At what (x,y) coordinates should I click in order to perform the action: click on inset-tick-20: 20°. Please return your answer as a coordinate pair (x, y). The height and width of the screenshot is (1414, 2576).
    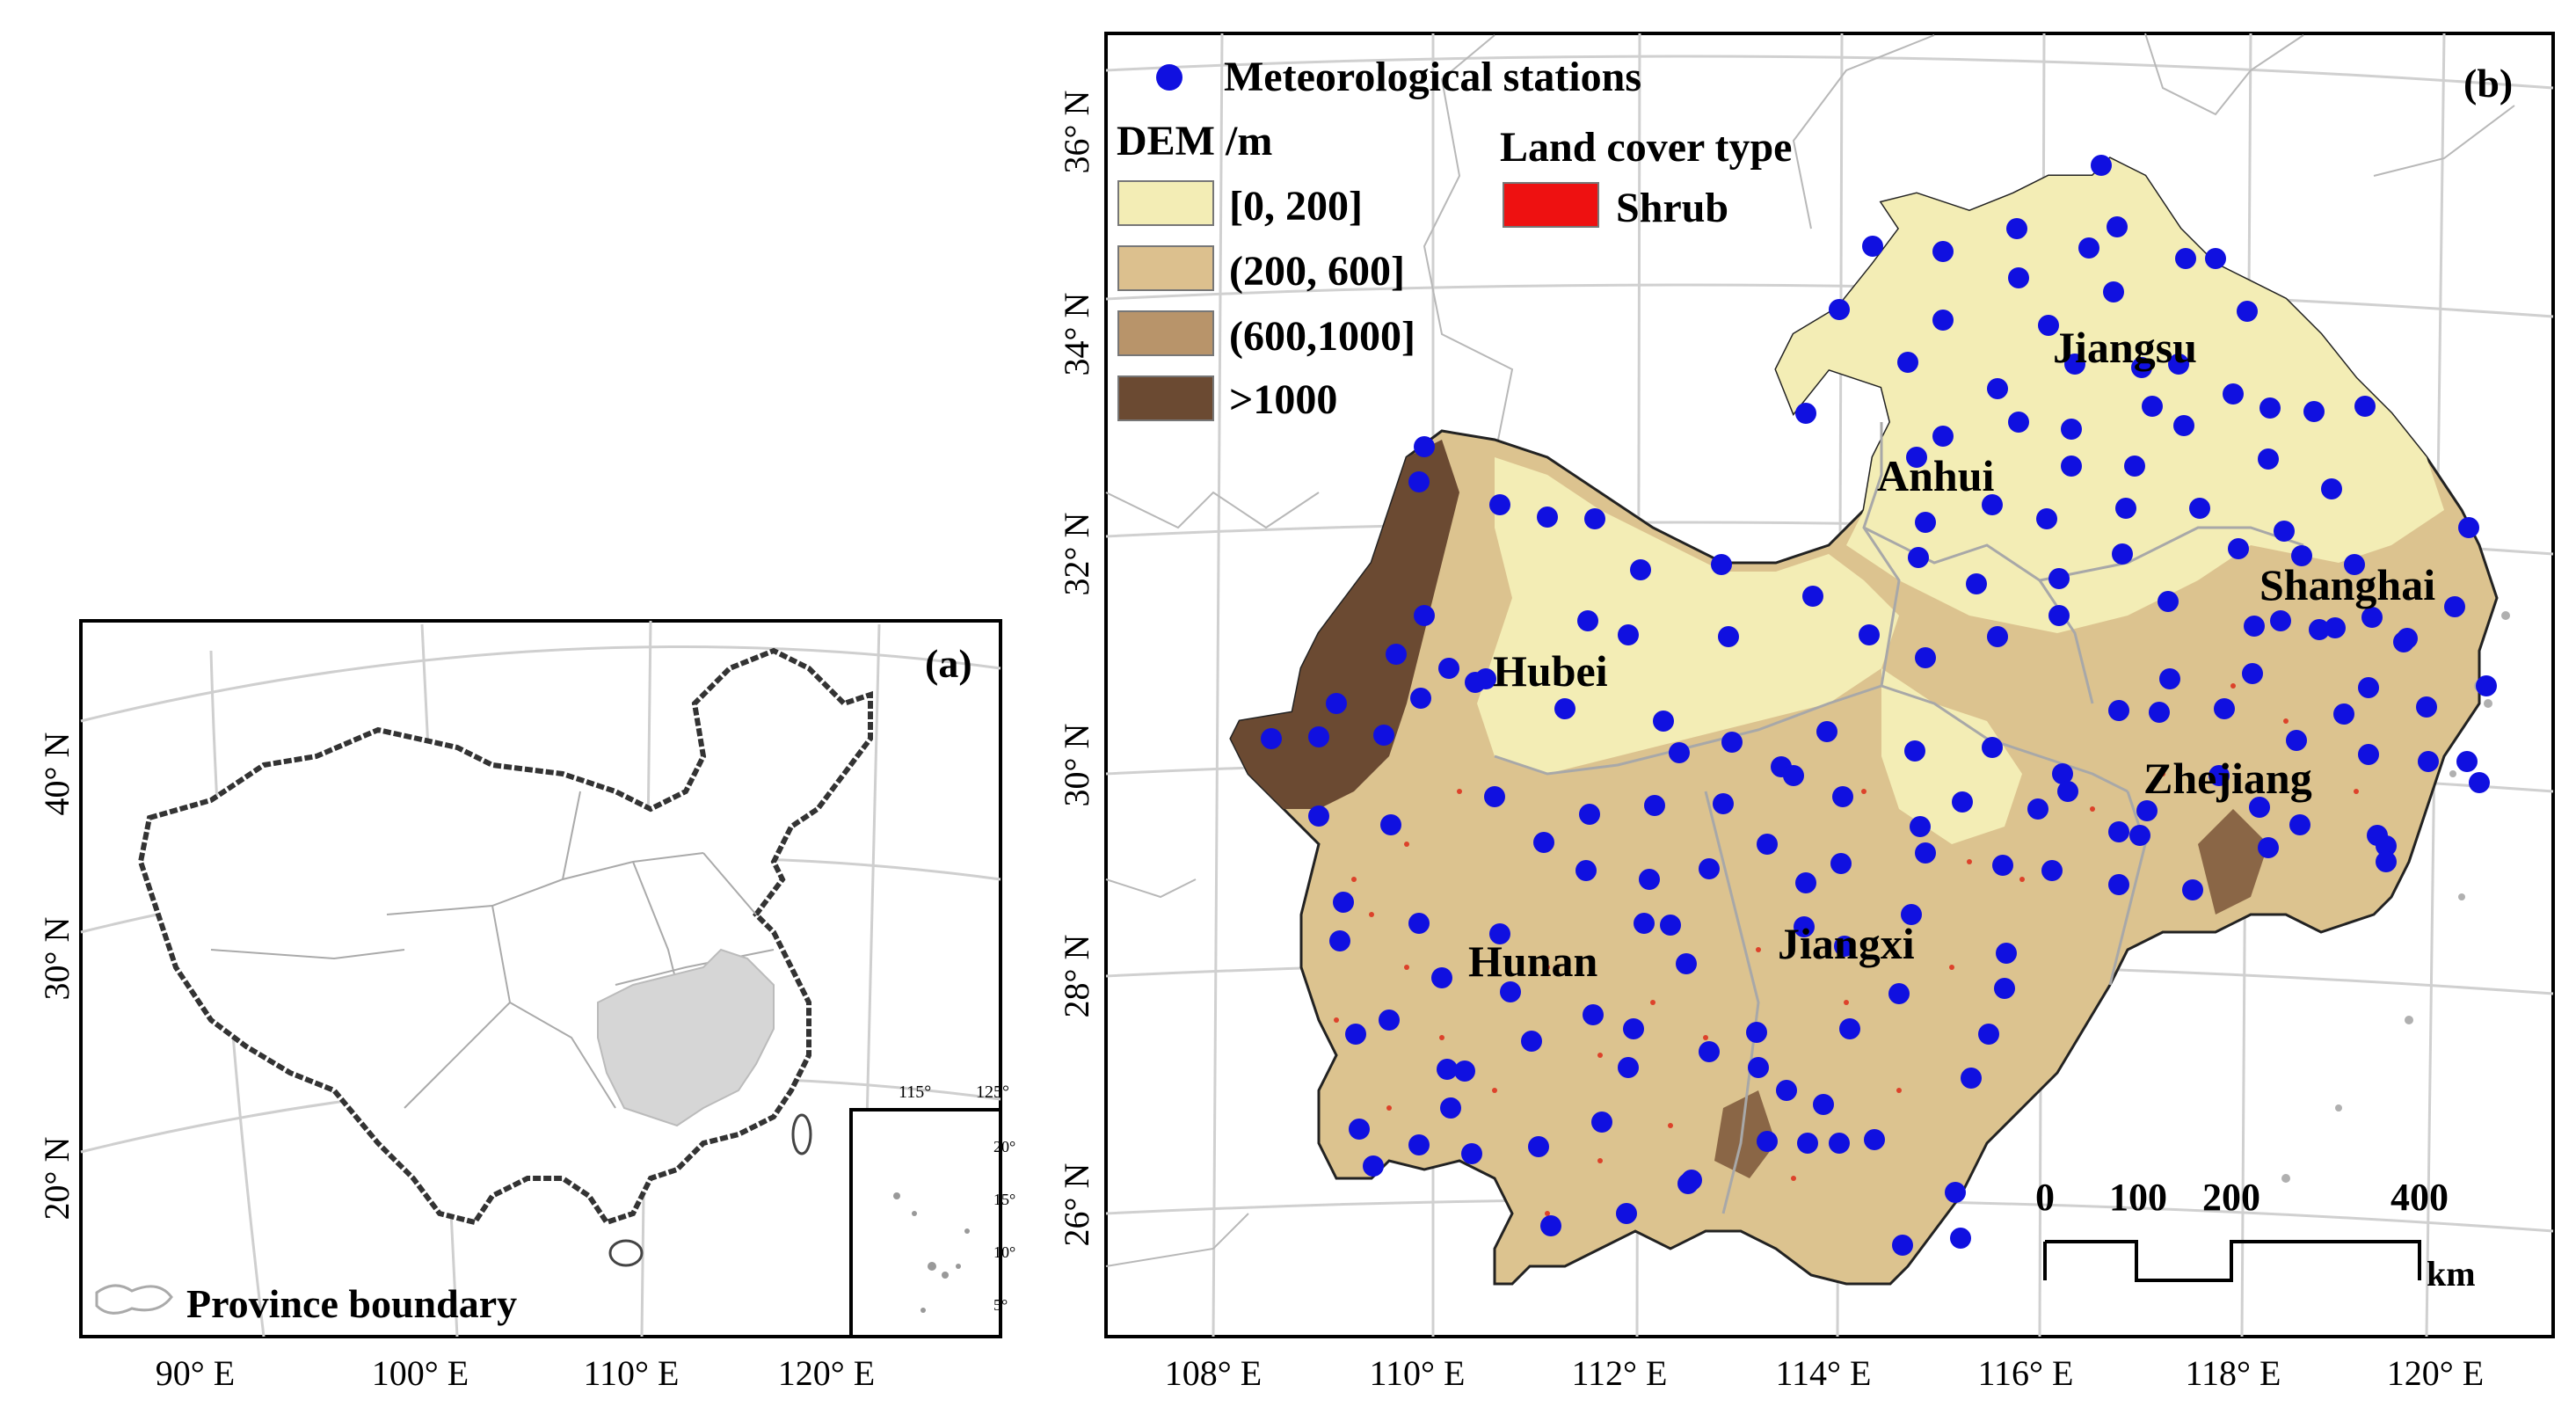
    Looking at the image, I should click on (1004, 1146).